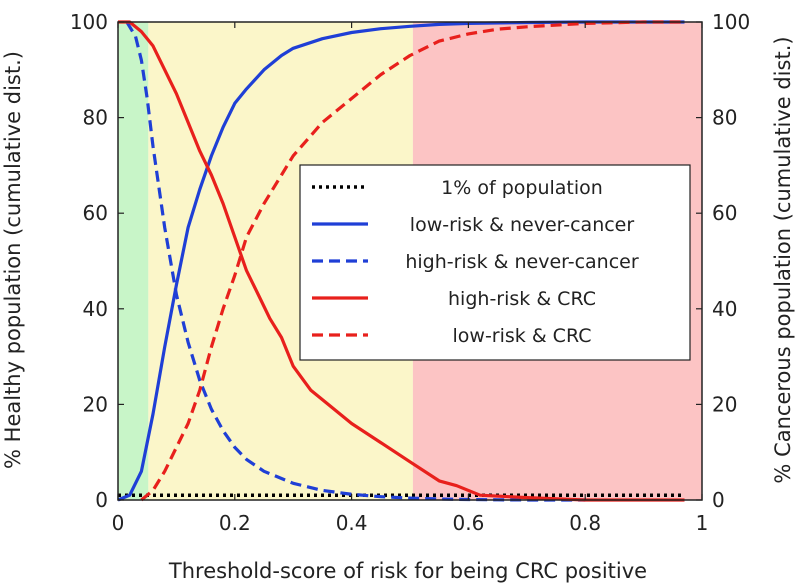  What do you see at coordinates (101, 500) in the screenshot?
I see `y-tick-label-left: 0` at bounding box center [101, 500].